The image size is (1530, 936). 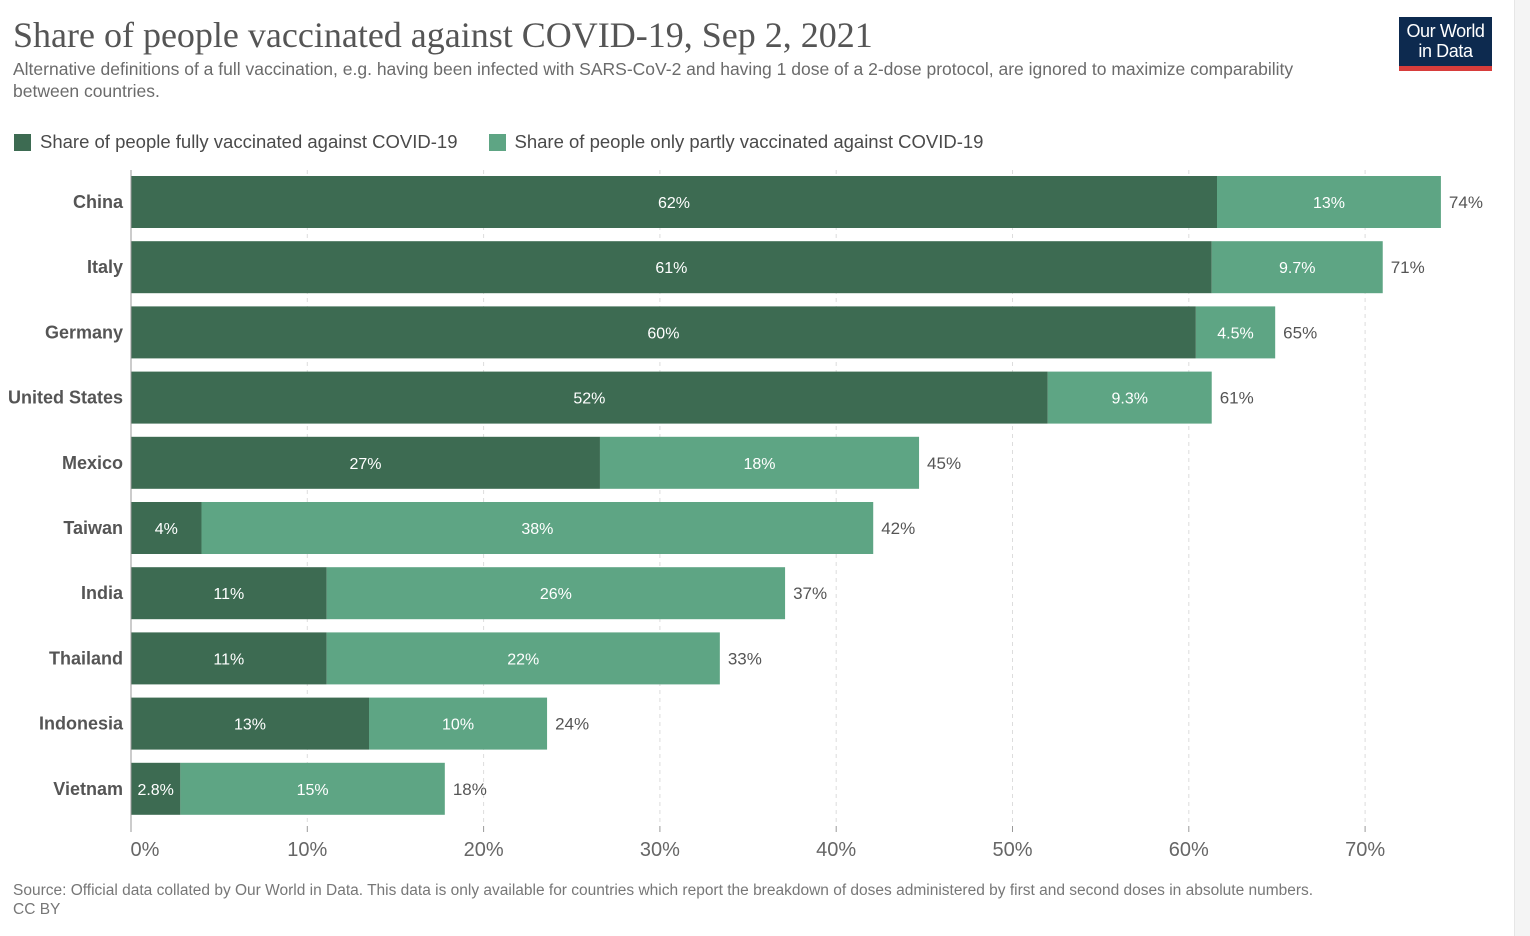 I want to click on bar-label-partly-india: 26%, so click(x=556, y=594).